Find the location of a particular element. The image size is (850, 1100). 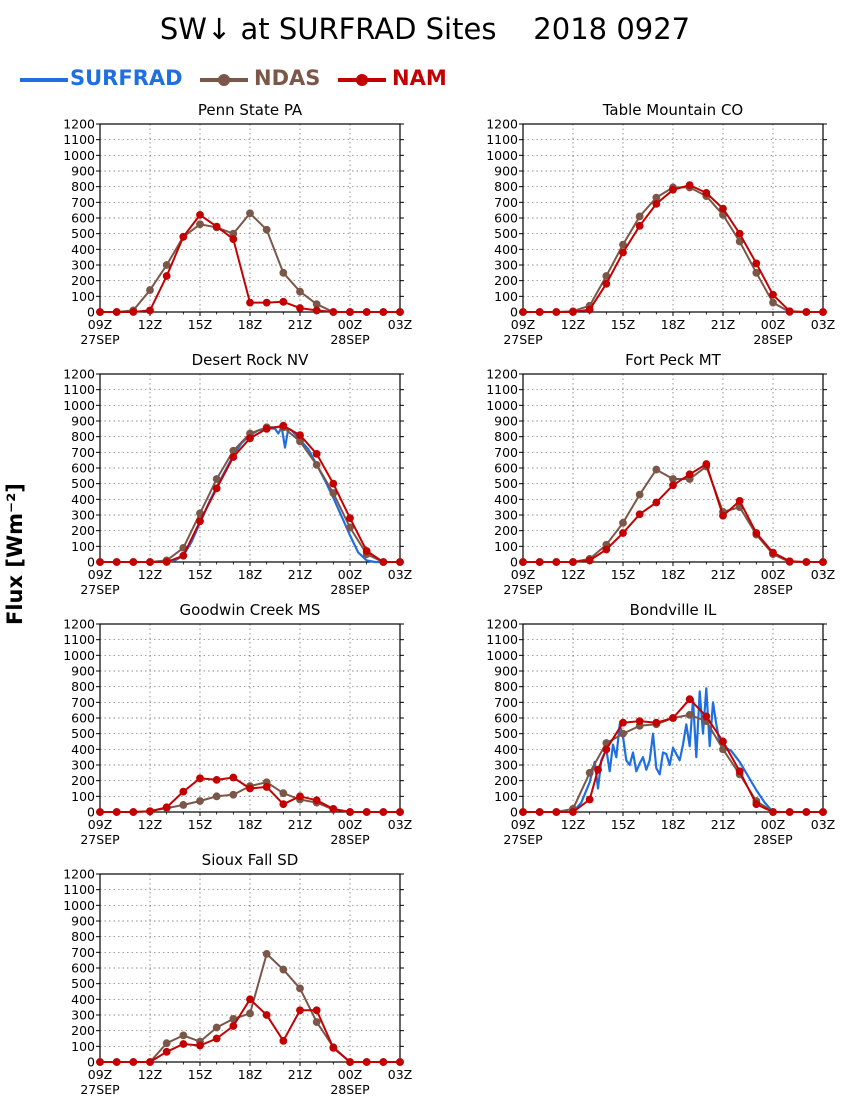

x-tick-label: 03Z is located at coordinates (400, 1074).